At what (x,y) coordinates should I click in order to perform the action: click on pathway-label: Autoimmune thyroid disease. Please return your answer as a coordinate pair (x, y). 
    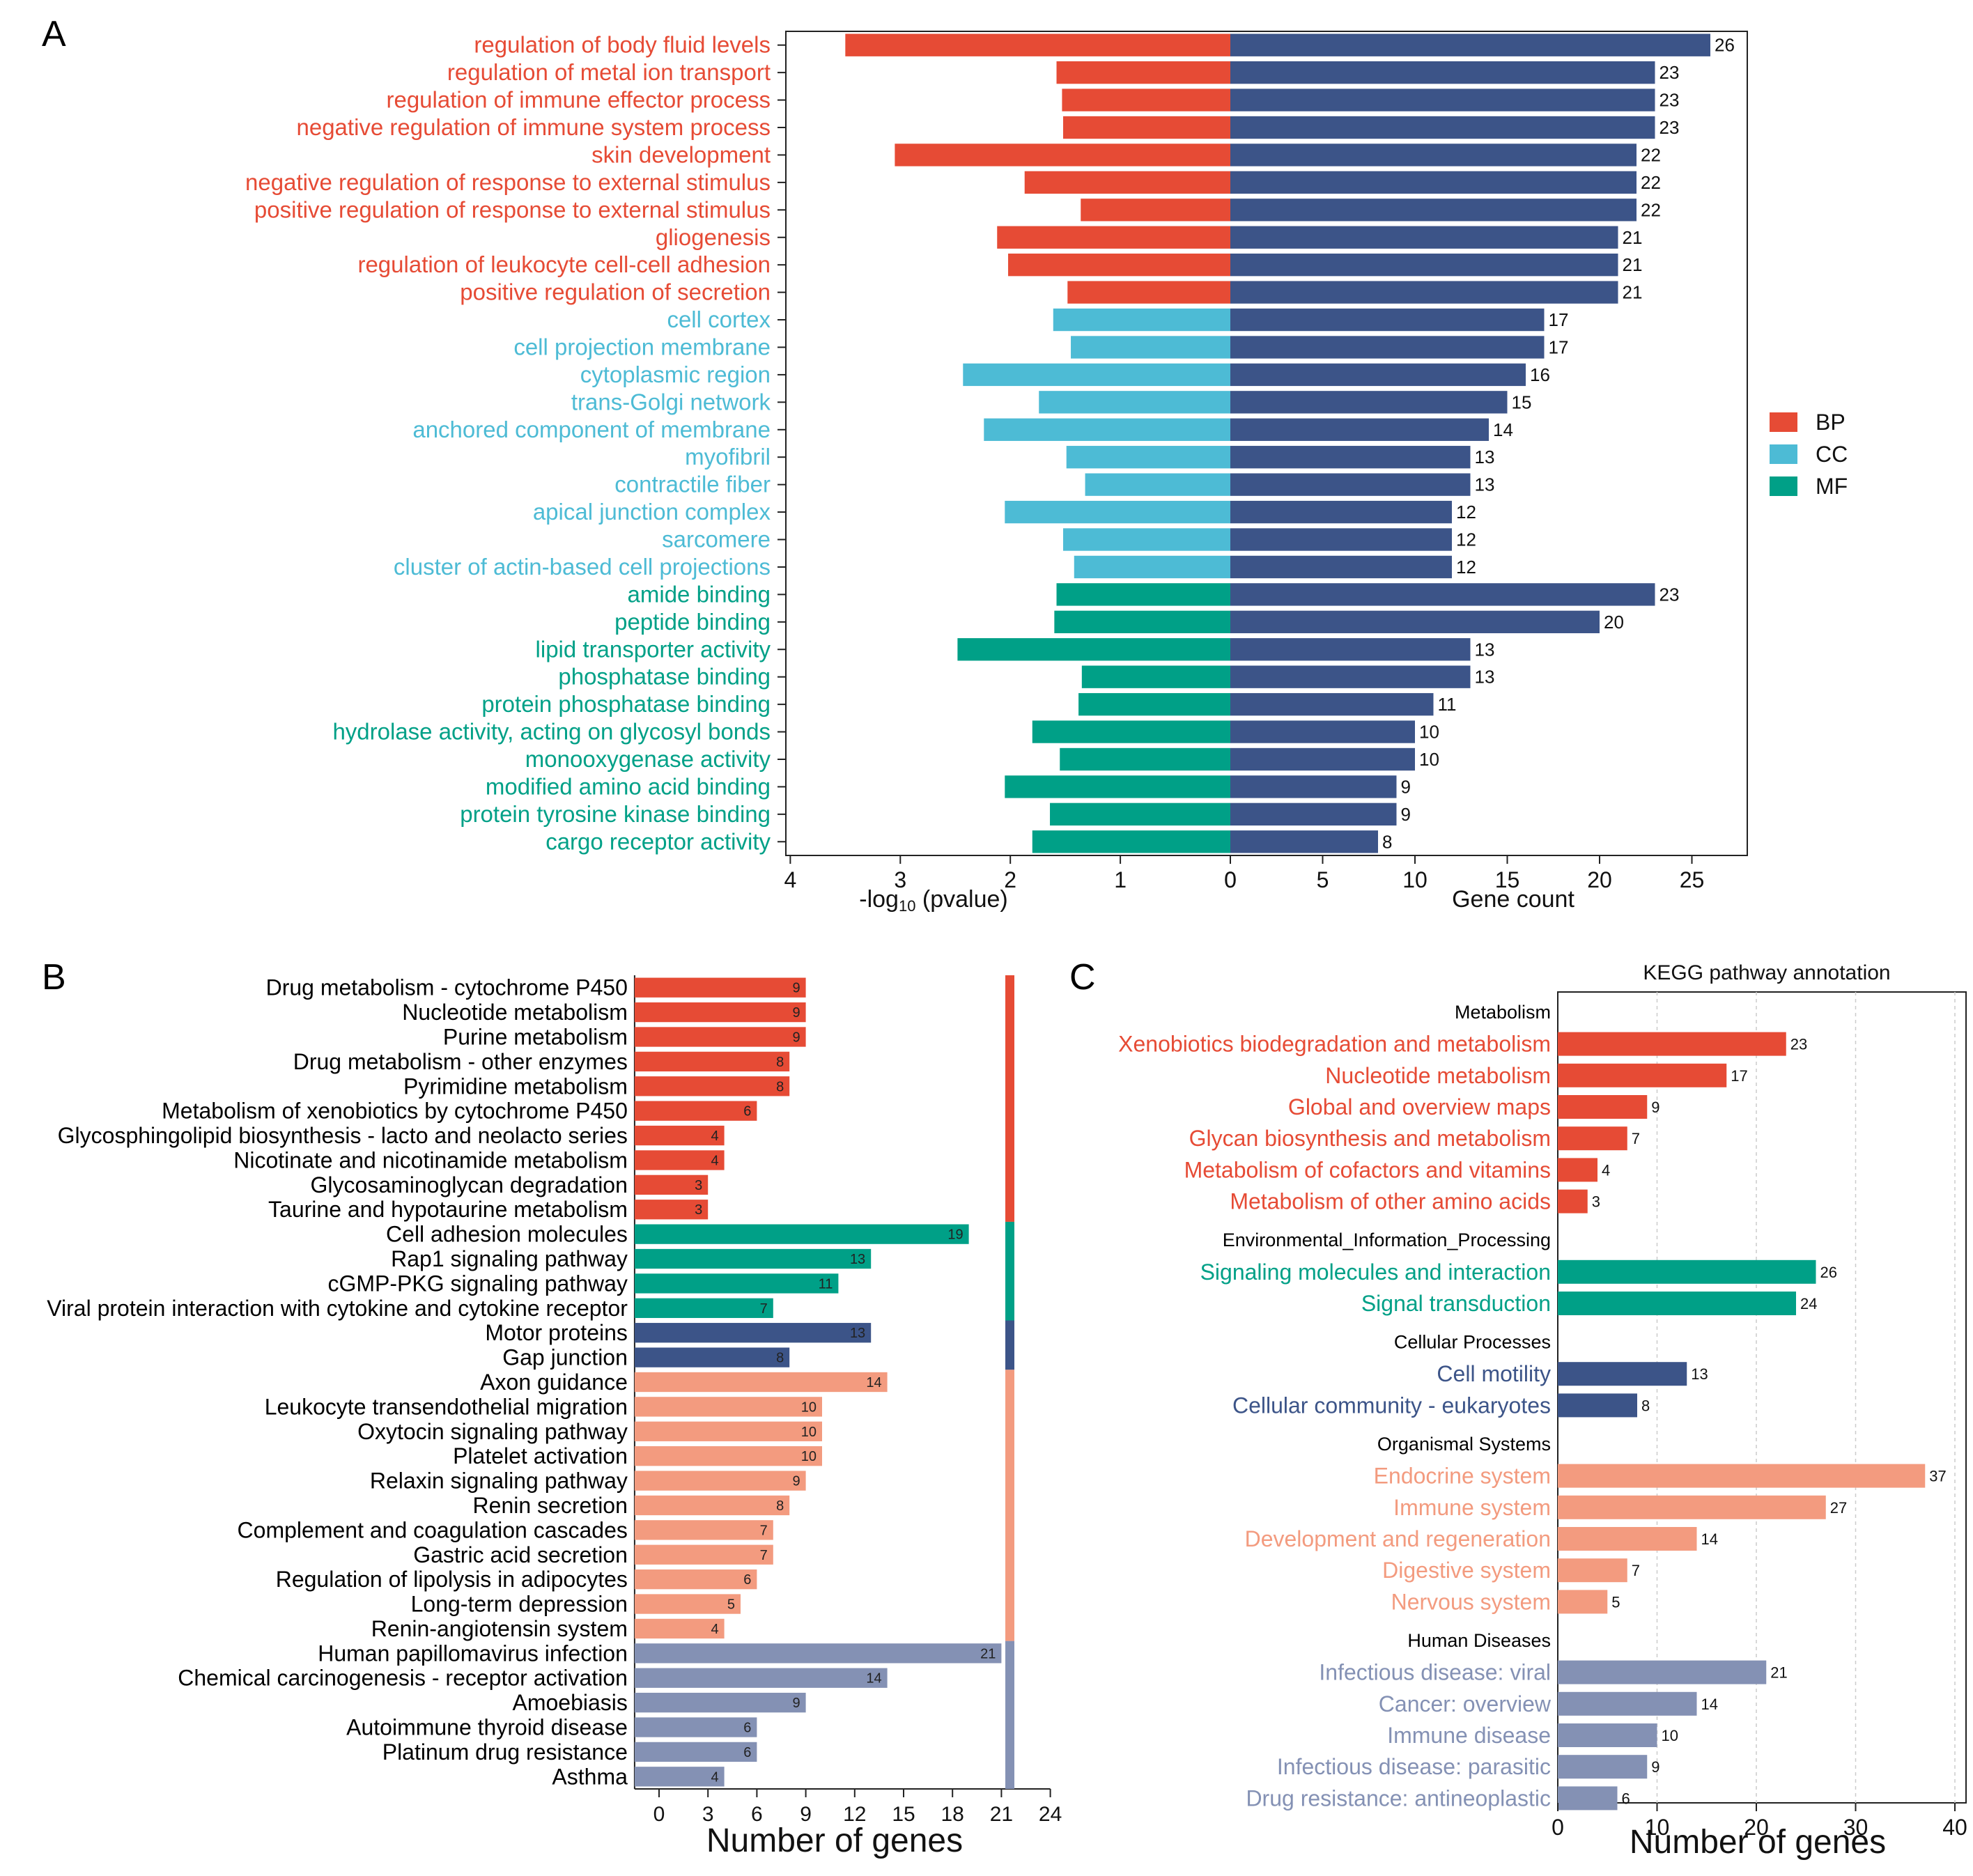
    Looking at the image, I should click on (487, 1727).